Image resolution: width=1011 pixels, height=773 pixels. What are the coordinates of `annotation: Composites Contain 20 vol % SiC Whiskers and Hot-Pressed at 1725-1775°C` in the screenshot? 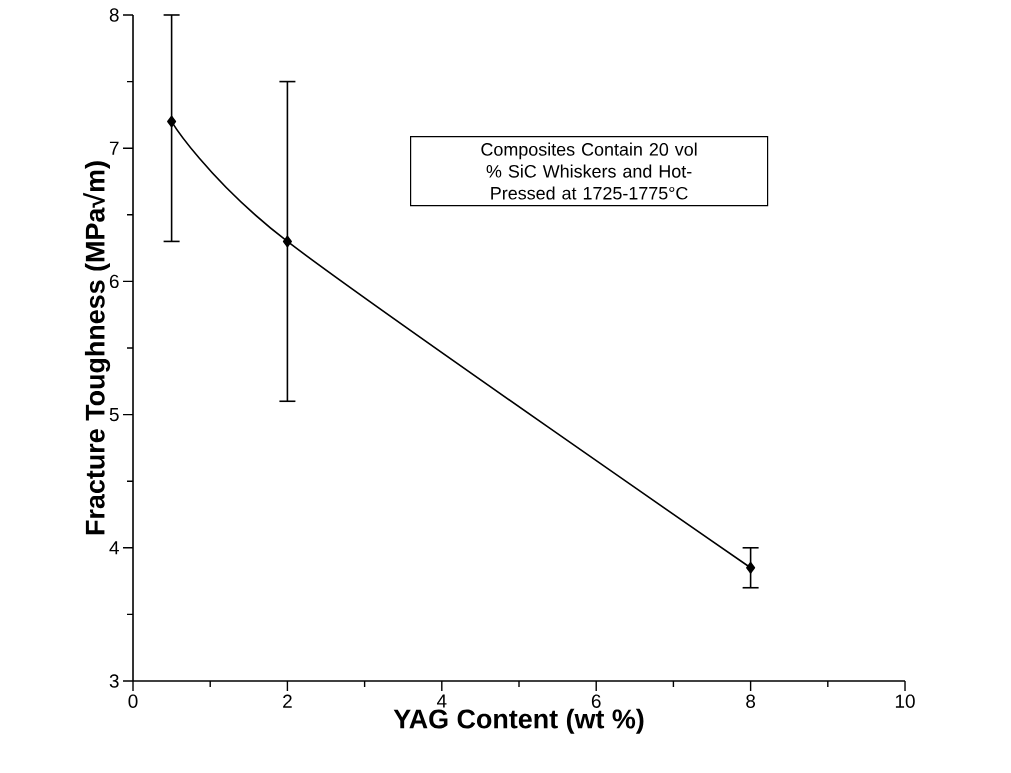 It's located at (589, 171).